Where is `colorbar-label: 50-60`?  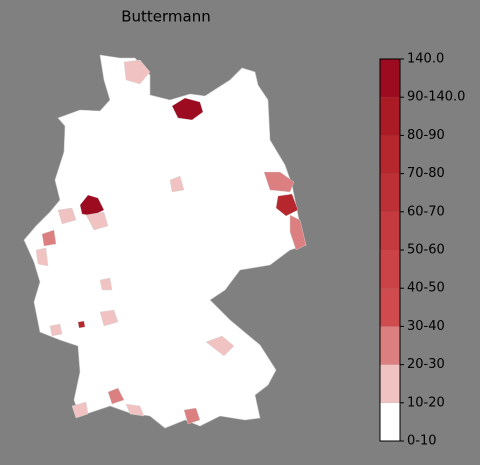
colorbar-label: 50-60 is located at coordinates (426, 250).